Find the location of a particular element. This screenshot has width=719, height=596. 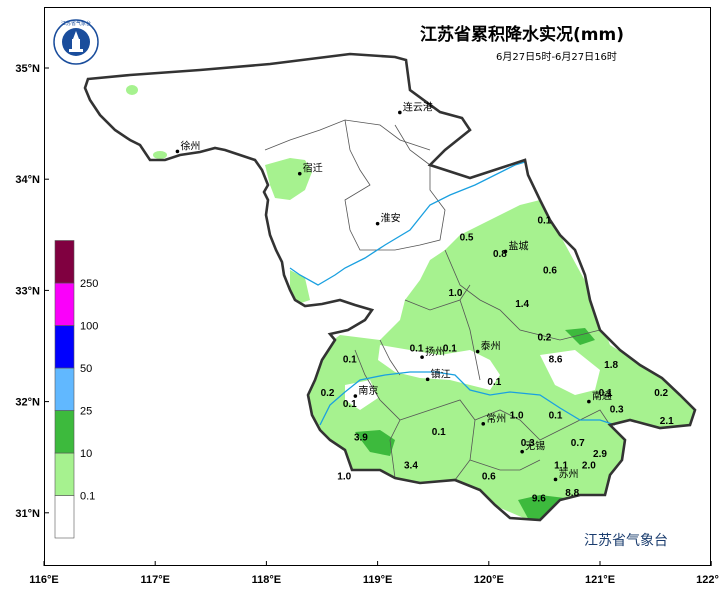

city-label: 苏州 is located at coordinates (569, 473).